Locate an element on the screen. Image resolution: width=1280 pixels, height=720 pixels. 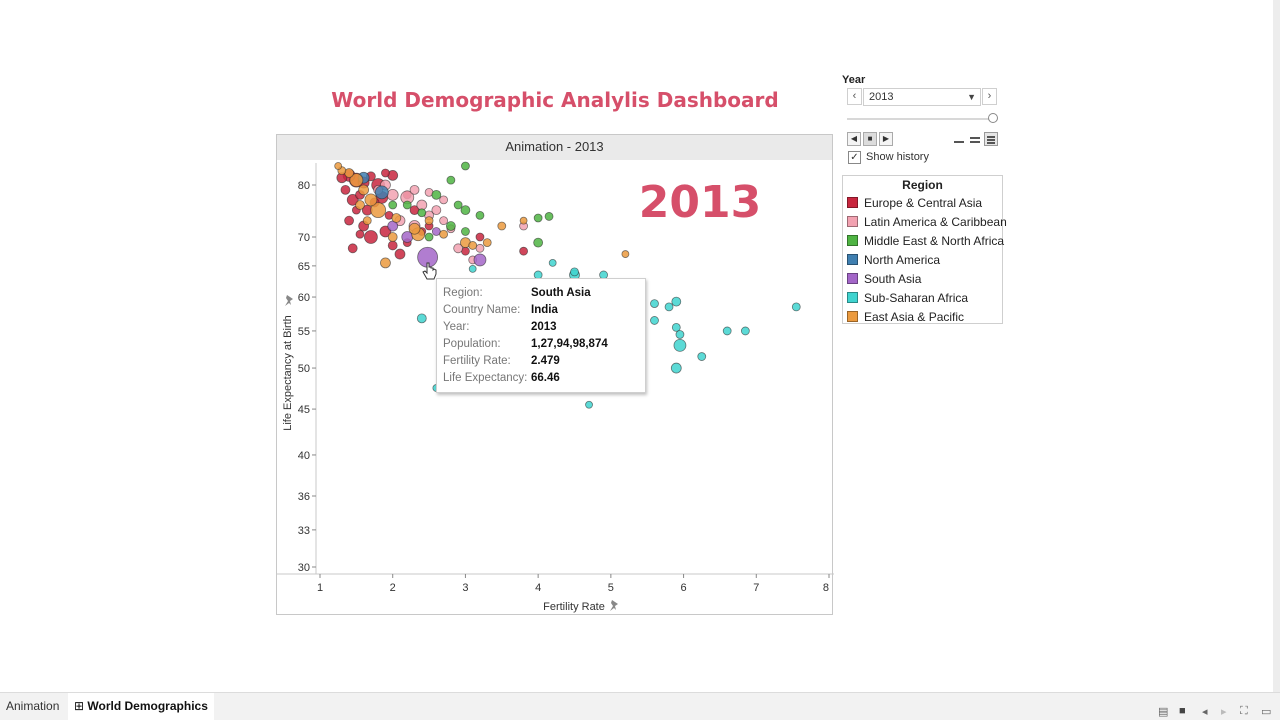
speed-medium-button is located at coordinates (975, 139).